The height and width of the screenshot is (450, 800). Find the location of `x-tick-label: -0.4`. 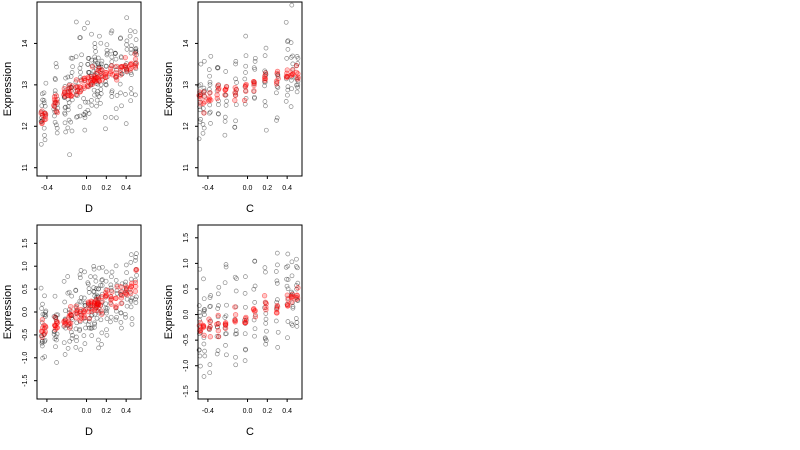

x-tick-label: -0.4 is located at coordinates (208, 188).